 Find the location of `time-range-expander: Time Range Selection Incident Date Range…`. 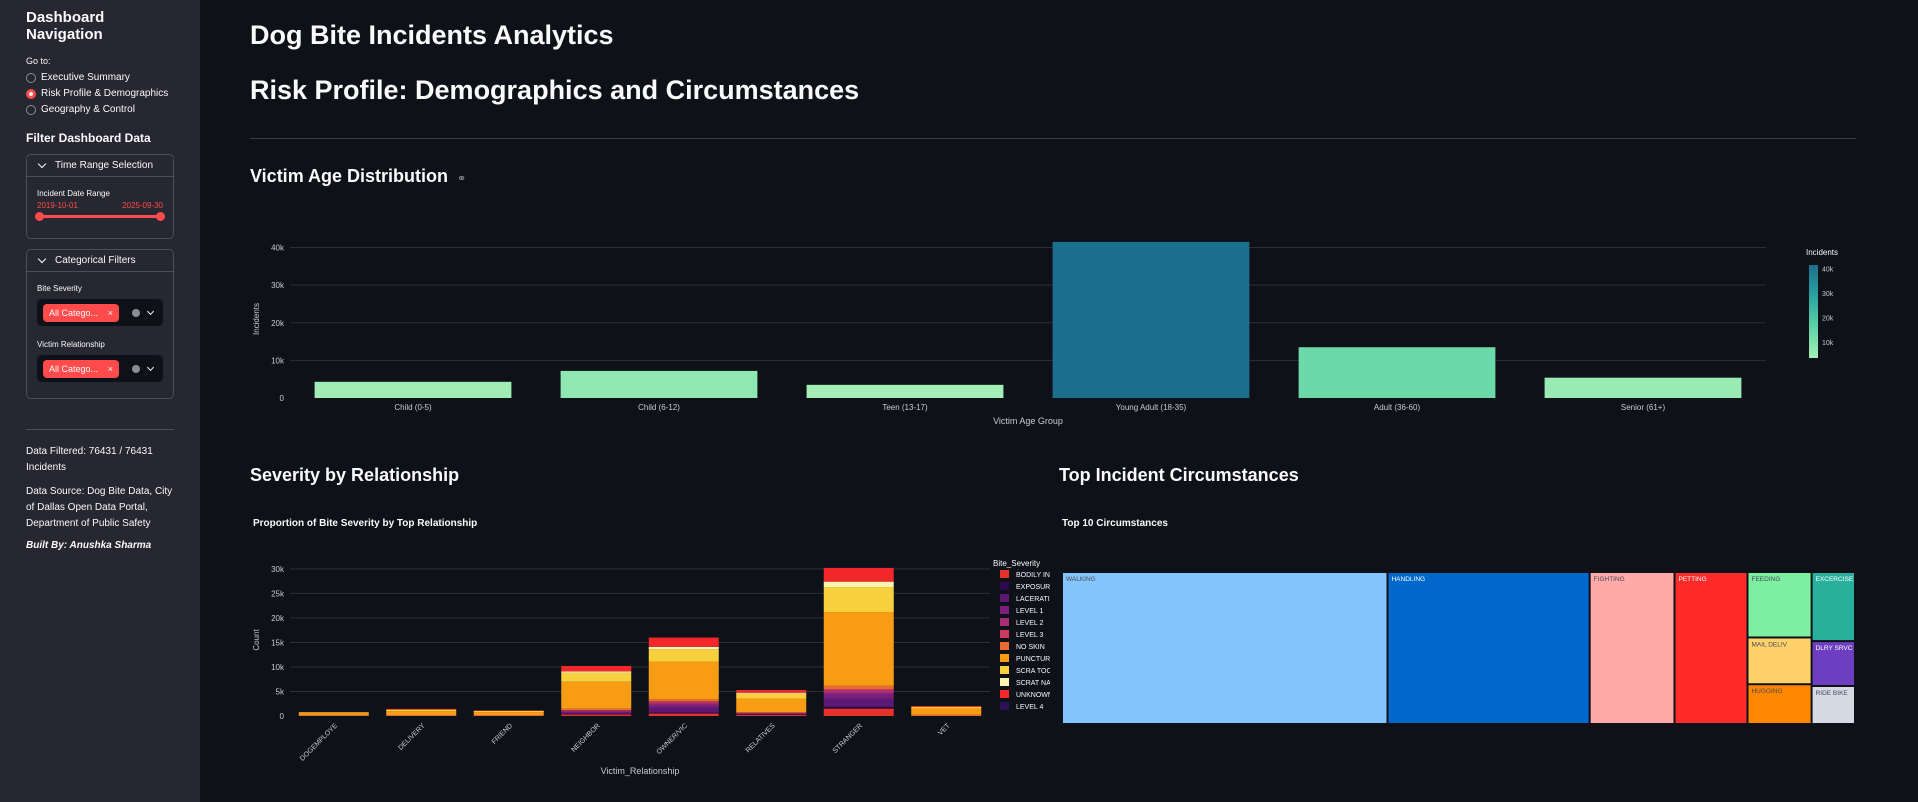

time-range-expander: Time Range Selection Incident Date Range… is located at coordinates (100, 196).